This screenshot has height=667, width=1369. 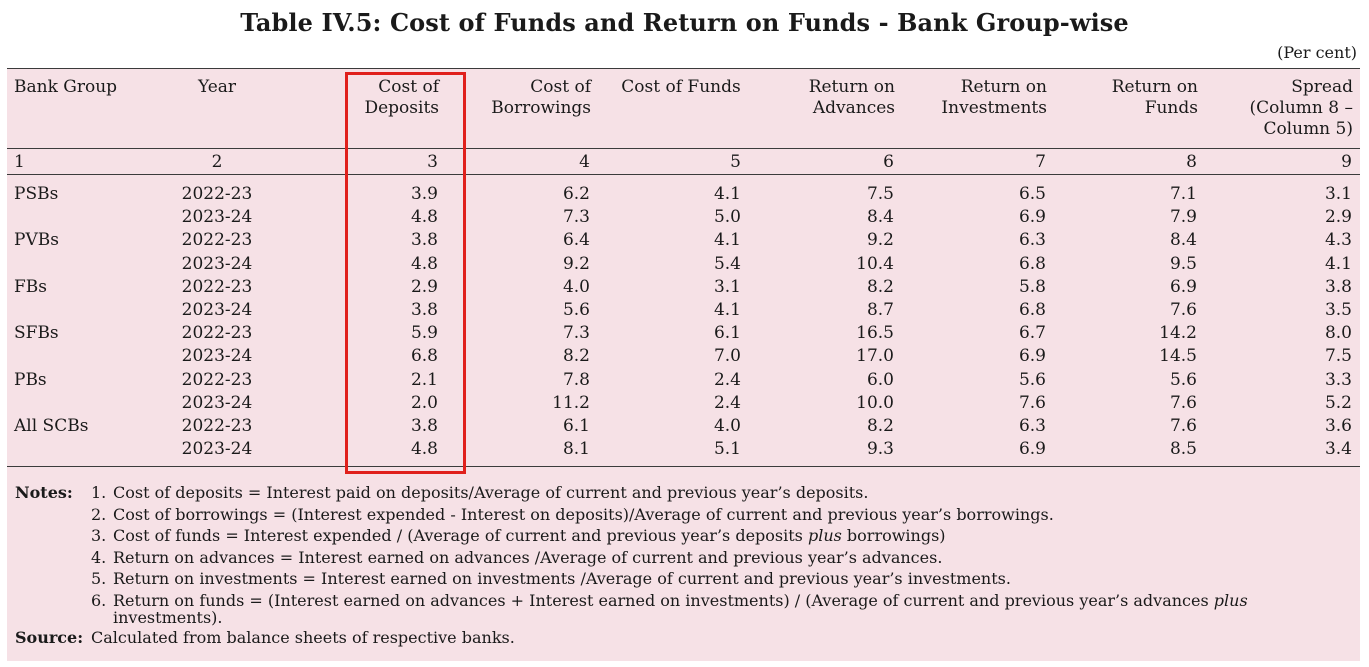 What do you see at coordinates (1280, 108) in the screenshot?
I see `header-cell: Spread (Column 8 – Column 5)` at bounding box center [1280, 108].